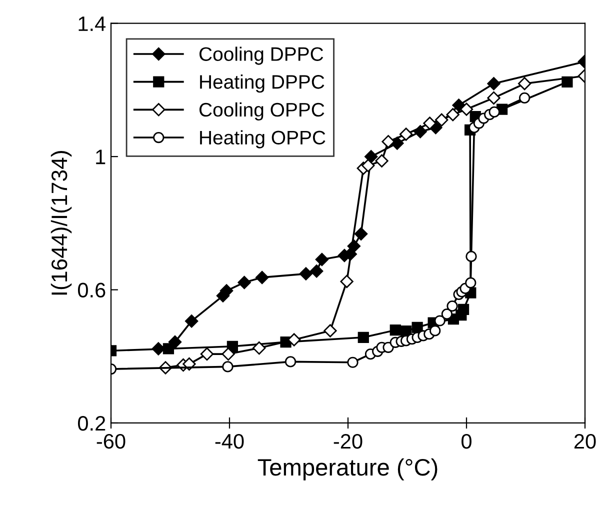  Describe the element at coordinates (467, 441) in the screenshot. I see `x-tick-label: 0` at that location.